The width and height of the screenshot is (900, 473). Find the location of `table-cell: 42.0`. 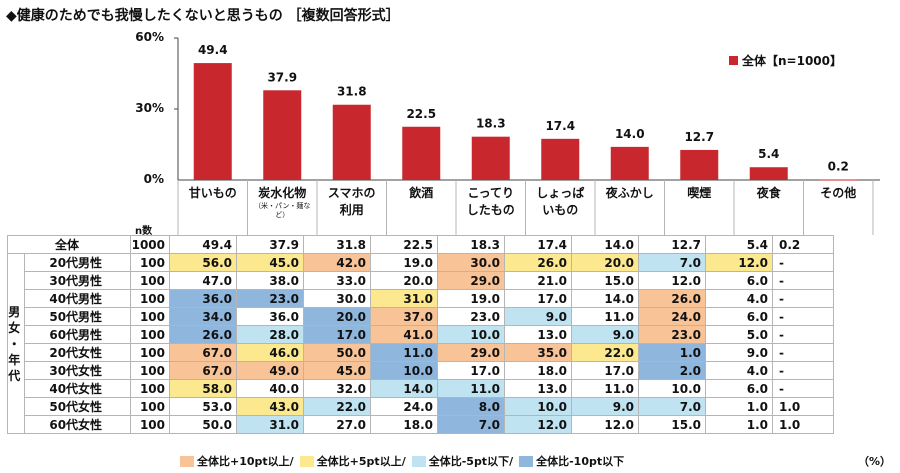

table-cell: 42.0 is located at coordinates (337, 262).